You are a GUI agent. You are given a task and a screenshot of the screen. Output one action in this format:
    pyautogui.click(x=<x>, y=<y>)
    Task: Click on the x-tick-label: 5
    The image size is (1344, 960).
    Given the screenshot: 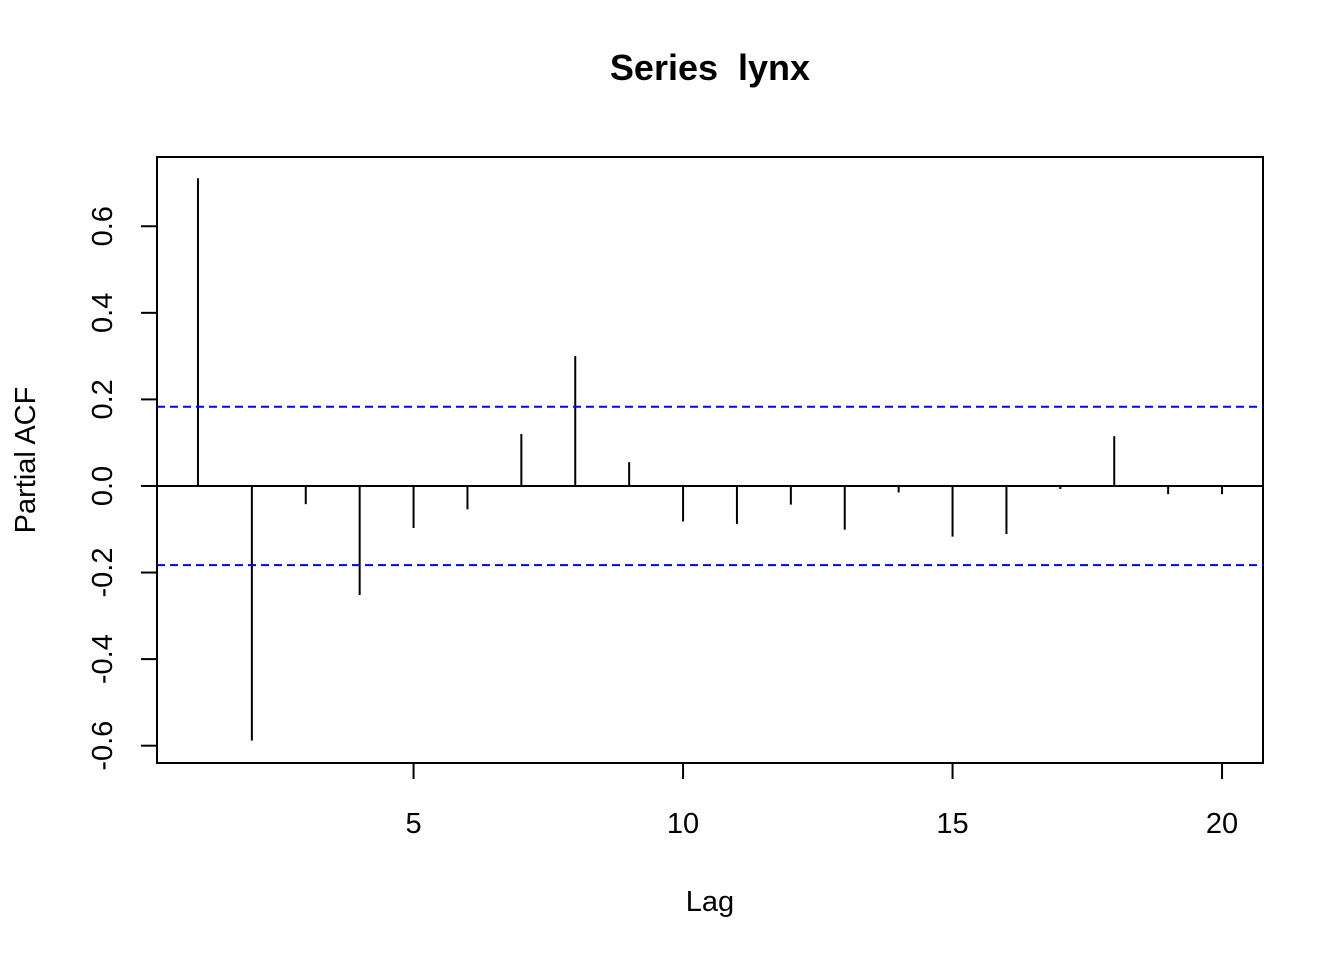 What is the action you would take?
    pyautogui.click(x=413, y=824)
    